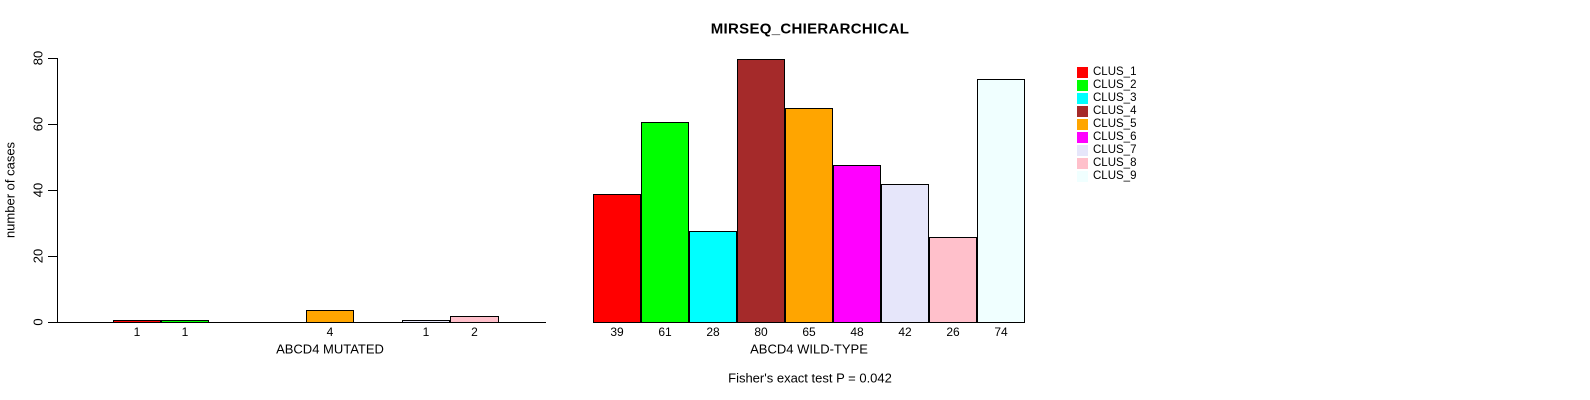  What do you see at coordinates (301, 322) in the screenshot?
I see `x-axis-line` at bounding box center [301, 322].